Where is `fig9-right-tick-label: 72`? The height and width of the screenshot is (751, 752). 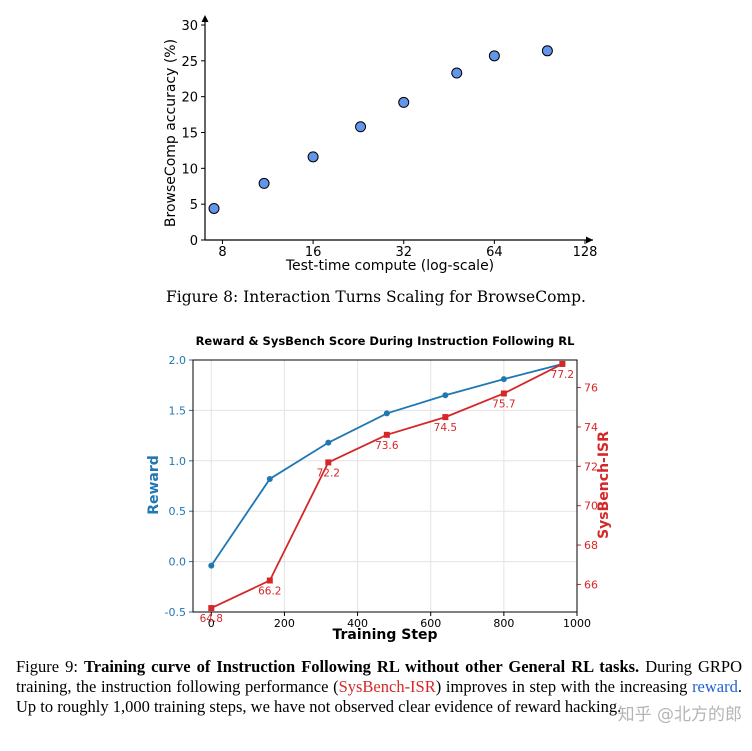
fig9-right-tick-label: 72 is located at coordinates (591, 466).